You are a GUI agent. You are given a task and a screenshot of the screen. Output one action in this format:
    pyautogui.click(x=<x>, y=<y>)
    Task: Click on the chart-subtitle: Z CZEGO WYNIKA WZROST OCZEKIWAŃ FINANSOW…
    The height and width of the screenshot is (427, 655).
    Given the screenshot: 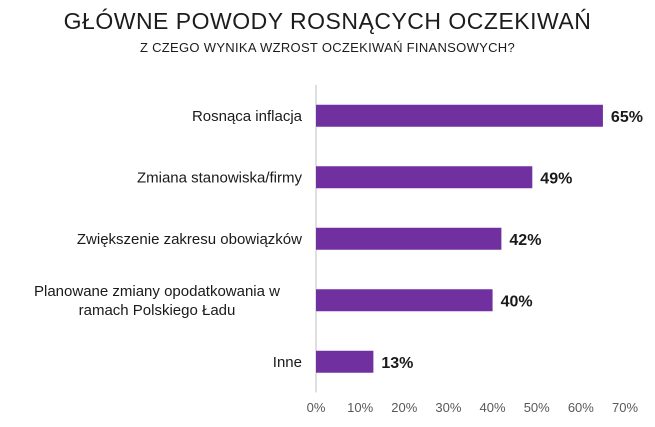 What is the action you would take?
    pyautogui.click(x=327, y=47)
    